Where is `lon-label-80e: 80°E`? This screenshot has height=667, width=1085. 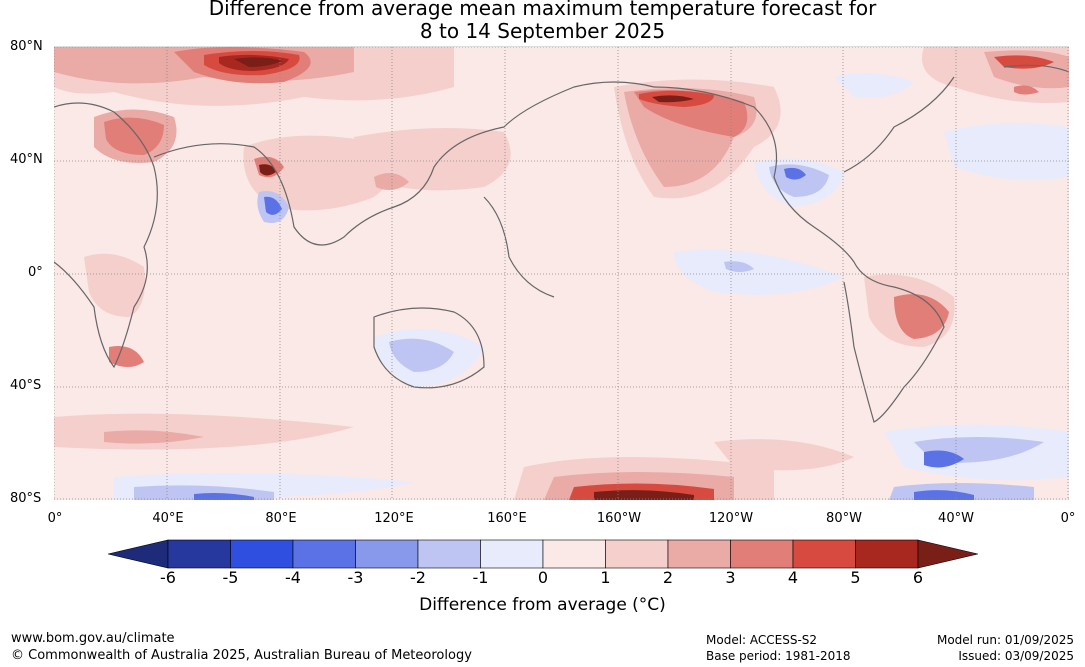 lon-label-80e: 80°E is located at coordinates (281, 518).